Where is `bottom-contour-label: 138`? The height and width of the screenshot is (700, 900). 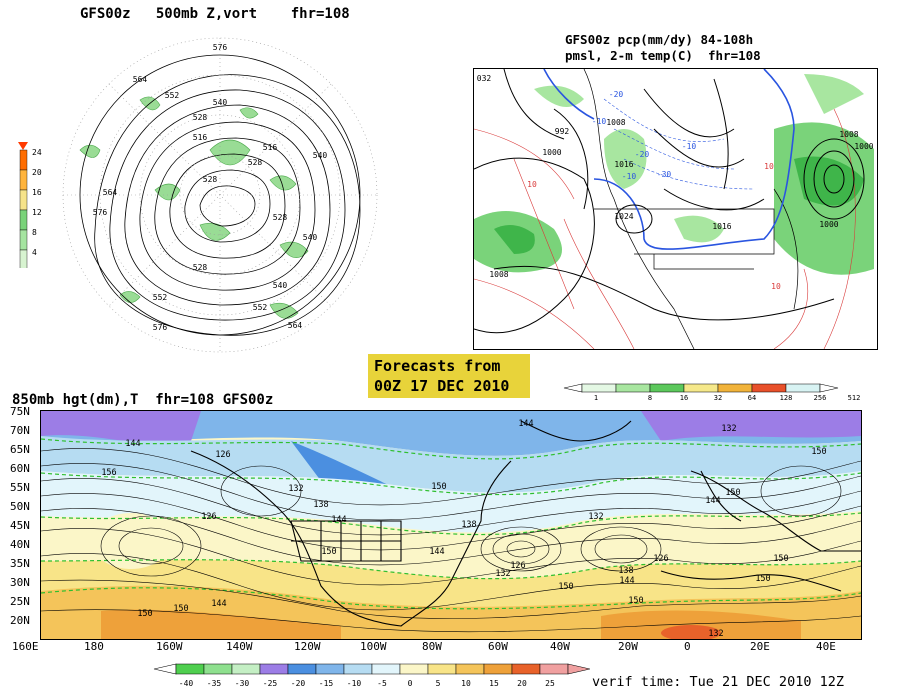 bottom-contour-label: 138 is located at coordinates (625, 571).